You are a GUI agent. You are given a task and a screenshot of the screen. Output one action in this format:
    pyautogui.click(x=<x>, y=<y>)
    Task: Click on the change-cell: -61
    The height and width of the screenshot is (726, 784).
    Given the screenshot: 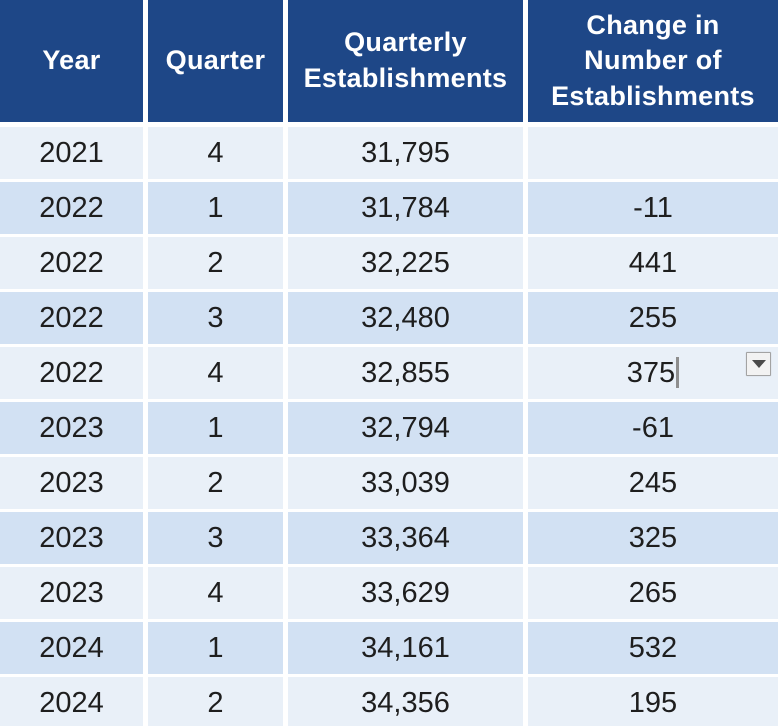 What is the action you would take?
    pyautogui.click(x=653, y=429)
    